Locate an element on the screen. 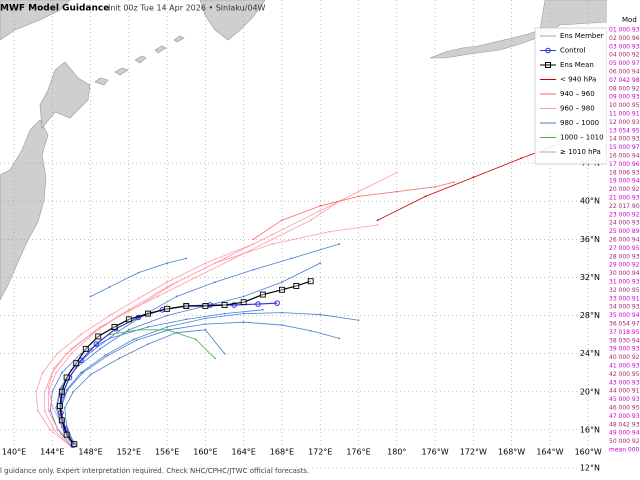 The width and height of the screenshot is (640, 480). side-item: 44 000 91 is located at coordinates (624, 391).